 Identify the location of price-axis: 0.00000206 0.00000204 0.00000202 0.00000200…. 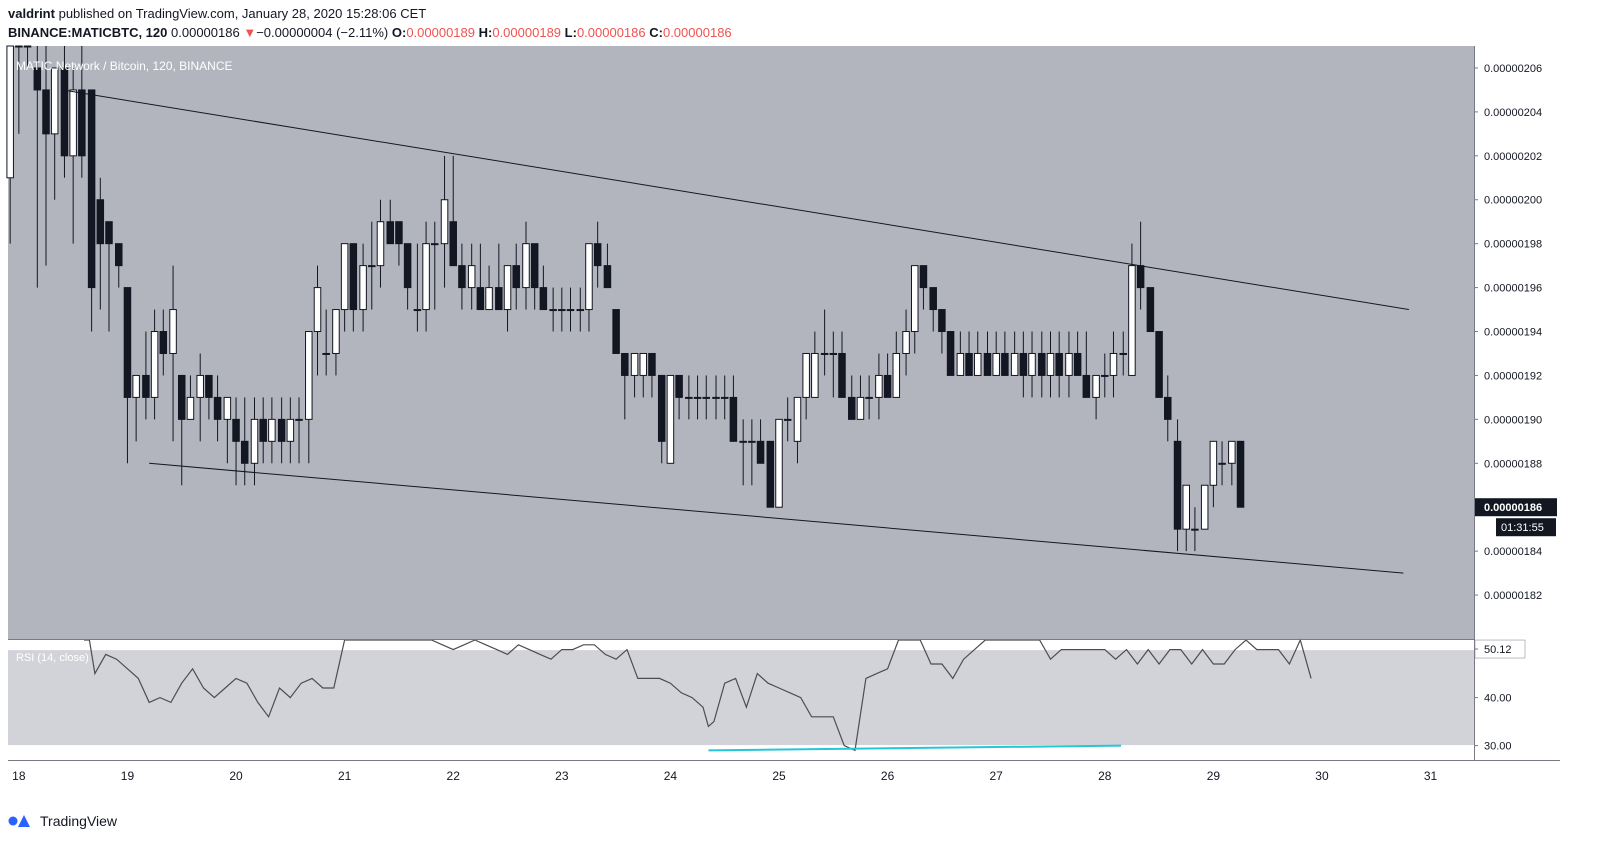
(1515, 332).